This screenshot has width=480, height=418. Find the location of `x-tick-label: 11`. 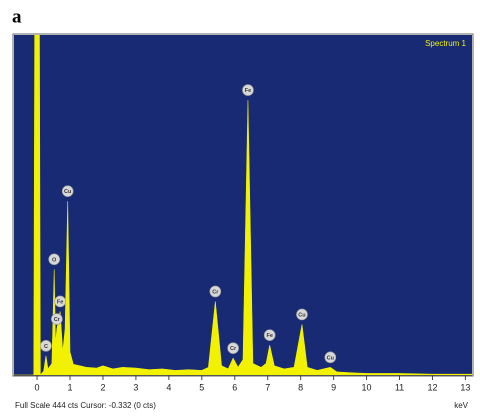

x-tick-label: 11 is located at coordinates (399, 387).